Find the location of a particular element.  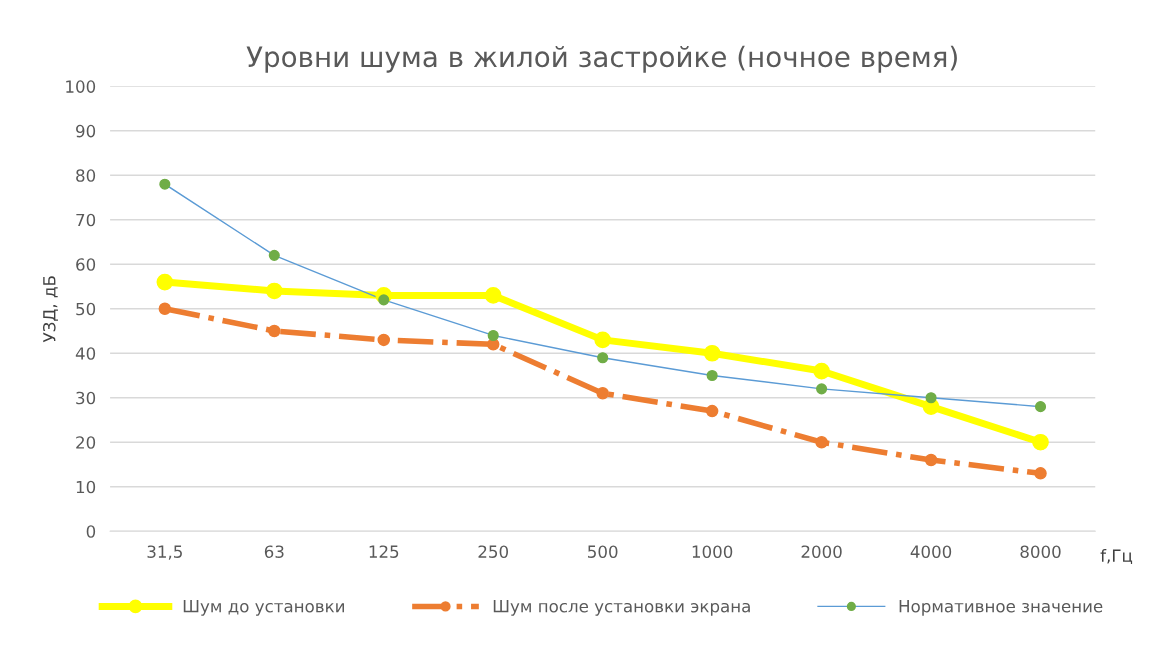

y-tick-label: 0 is located at coordinates (91, 531).